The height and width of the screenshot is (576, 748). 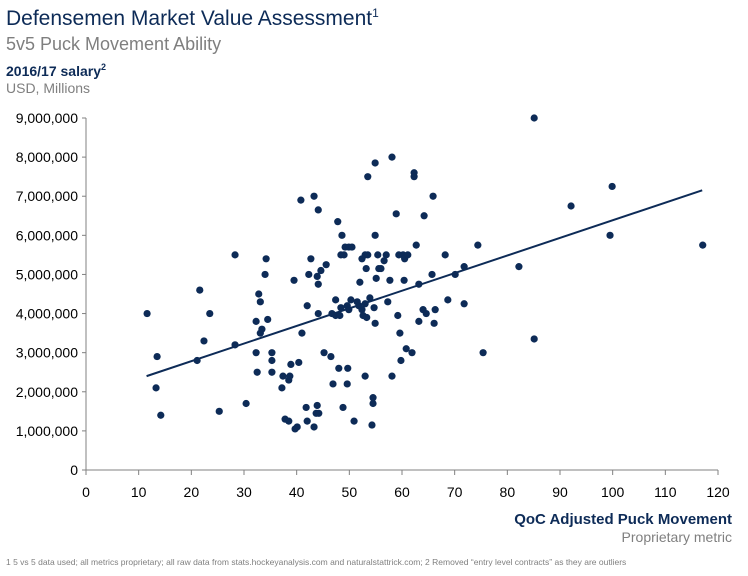 I want to click on x-tick-label: 30, so click(x=244, y=492).